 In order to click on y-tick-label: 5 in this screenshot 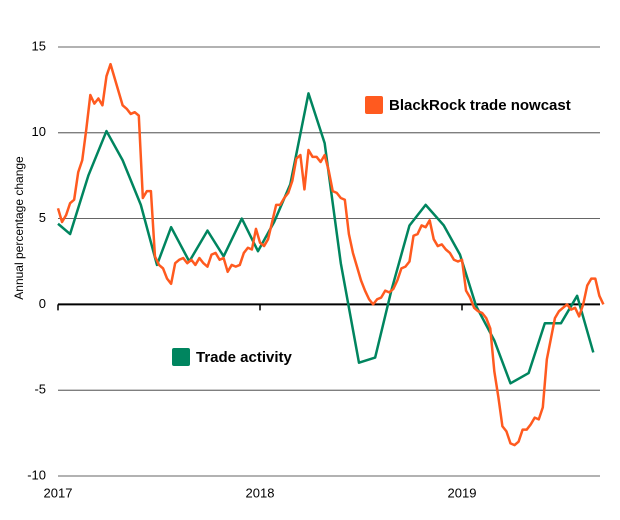, I will do `click(42, 217)`.